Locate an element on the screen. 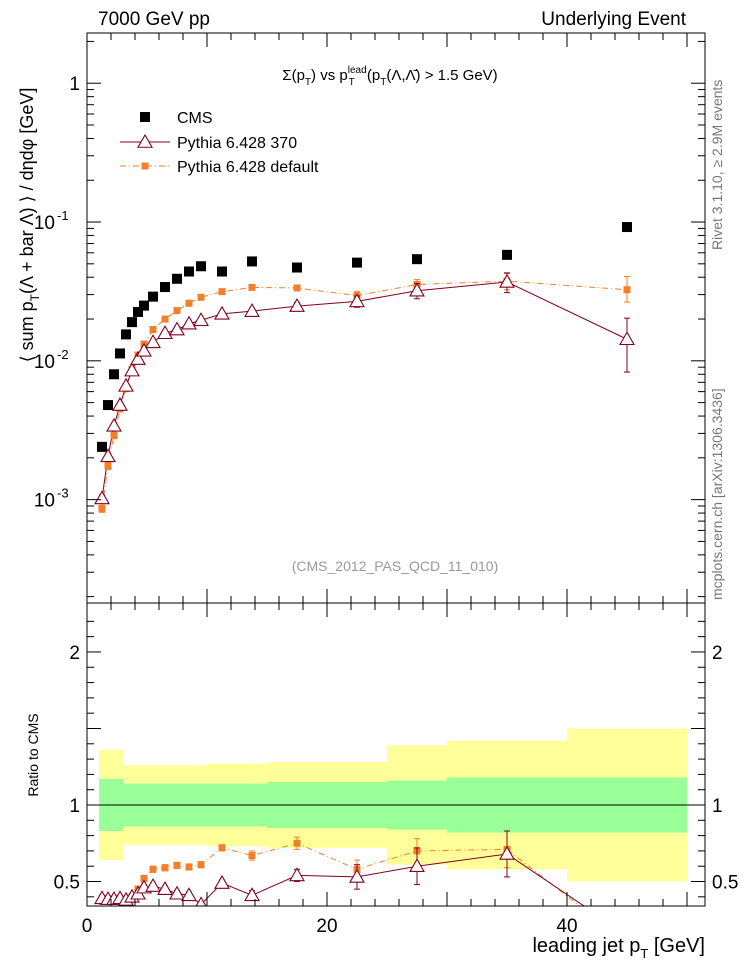 Image resolution: width=746 pixels, height=972 pixels. ratio-y-label: Ratio to CMS is located at coordinates (33, 754).